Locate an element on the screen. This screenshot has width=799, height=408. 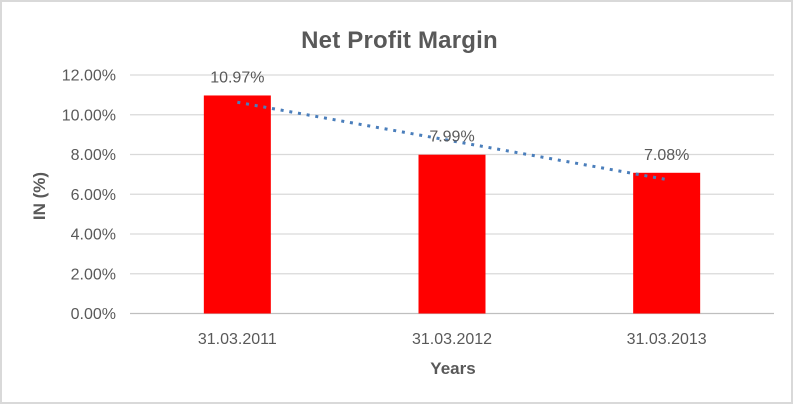
y-tick-label: 0.00% is located at coordinates (93, 314).